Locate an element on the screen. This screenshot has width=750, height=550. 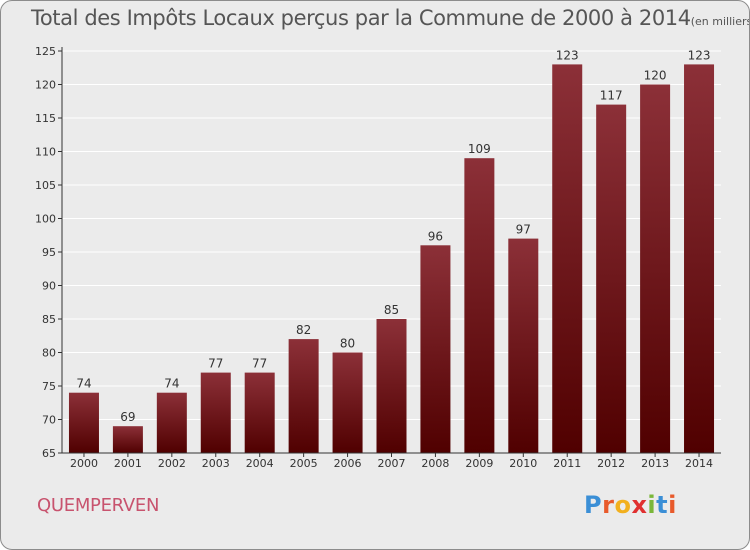
x-tick-label: 2014 is located at coordinates (699, 463).